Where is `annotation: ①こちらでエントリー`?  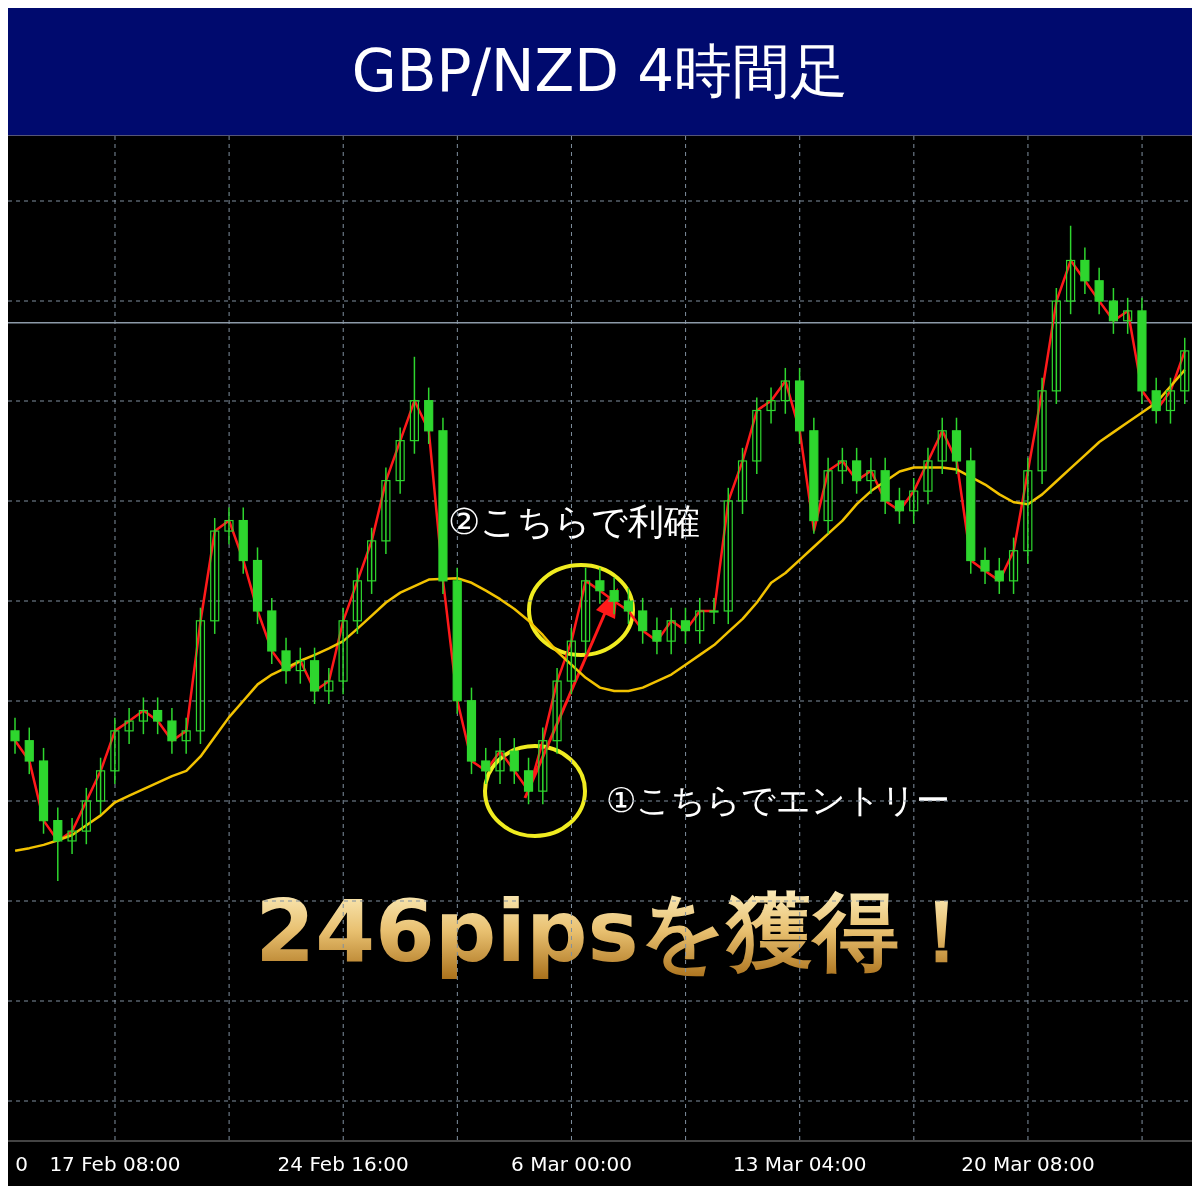 annotation: ①こちらでエントリー is located at coordinates (778, 800).